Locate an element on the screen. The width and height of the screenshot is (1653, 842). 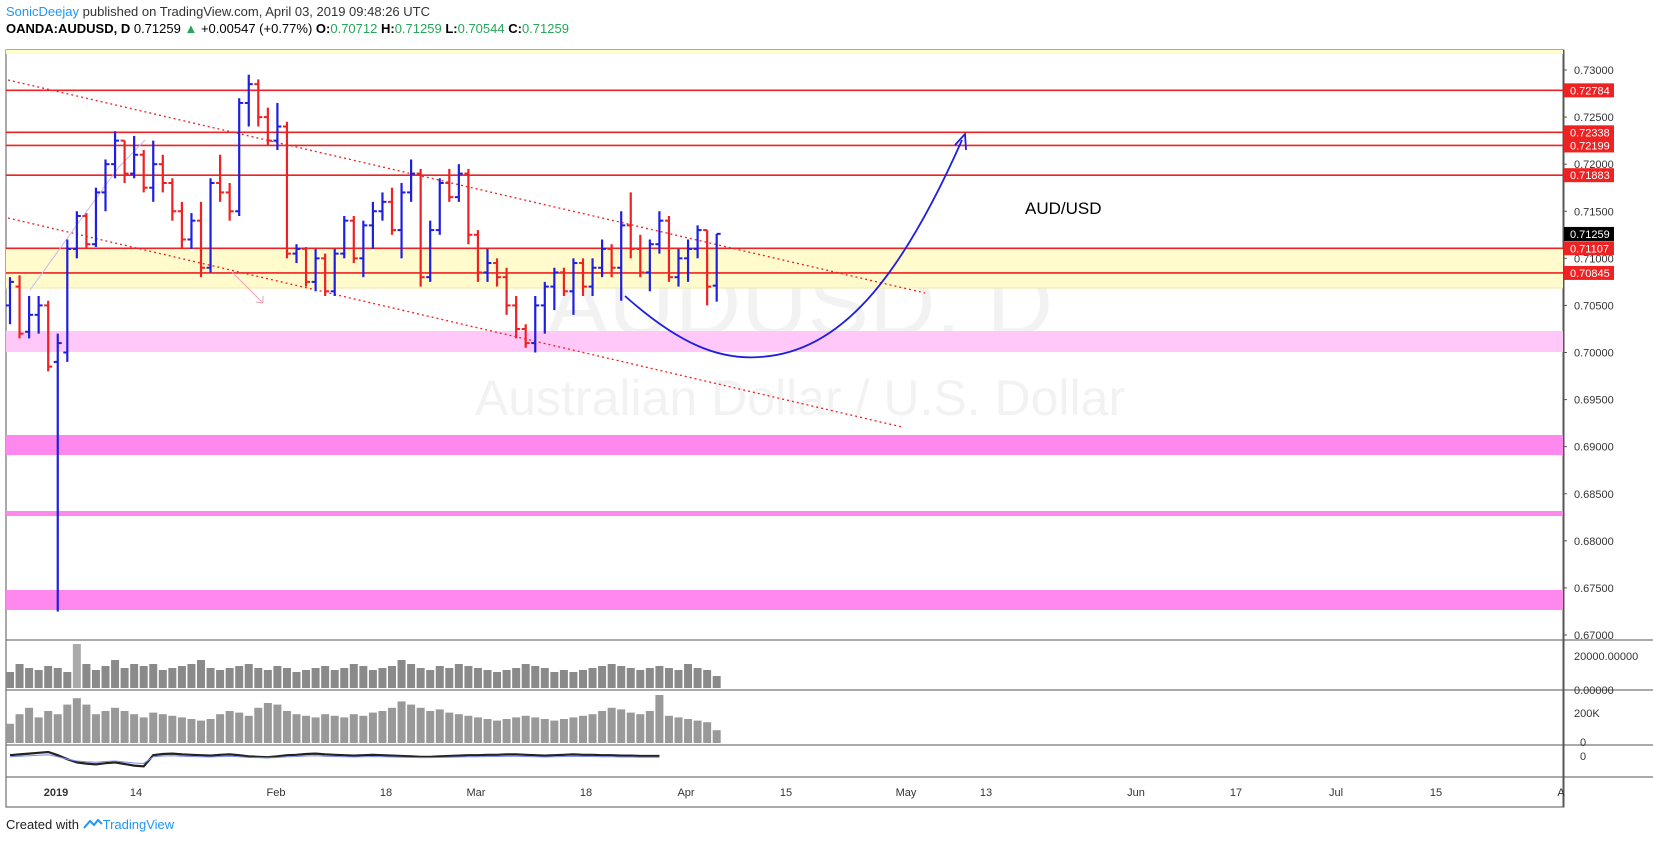
forecast-curve is located at coordinates (793, 249).